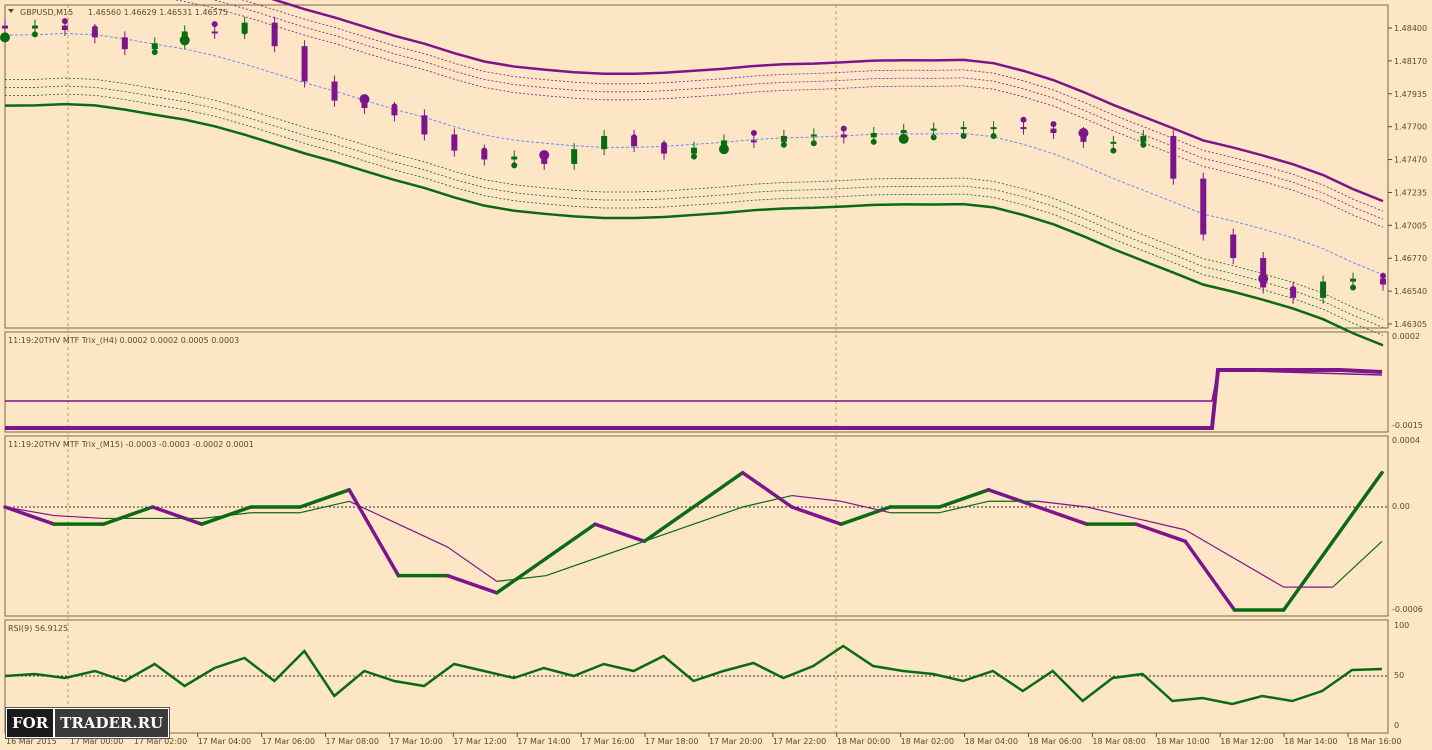 This screenshot has width=1432, height=750. Describe the element at coordinates (799, 741) in the screenshot. I see `x-tick-label: 17 Mar 22:00` at that location.